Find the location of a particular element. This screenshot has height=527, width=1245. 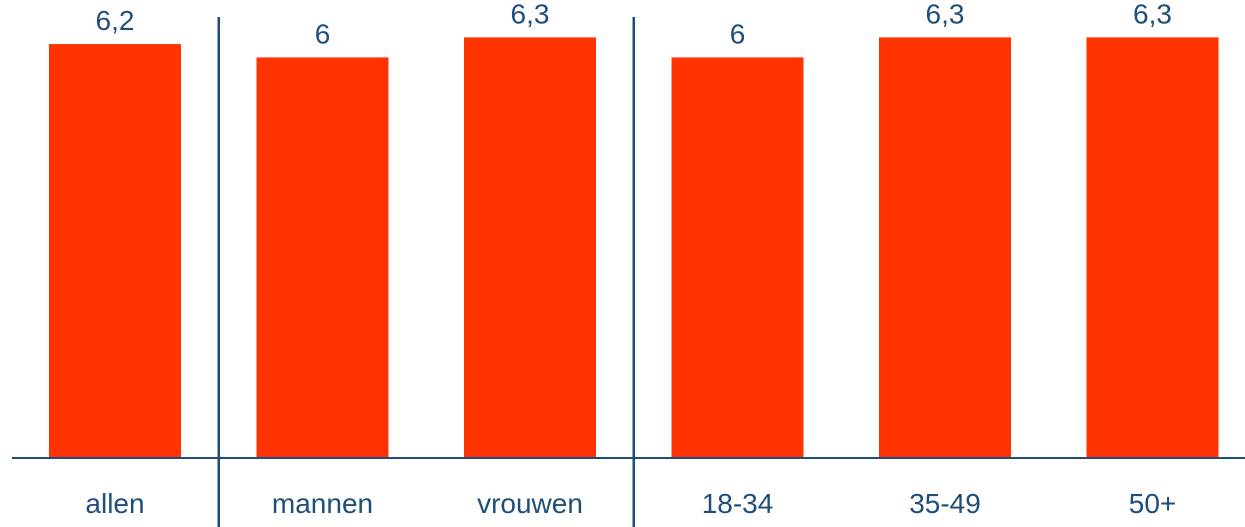

tick-label-35-49: 35-49 is located at coordinates (945, 503).